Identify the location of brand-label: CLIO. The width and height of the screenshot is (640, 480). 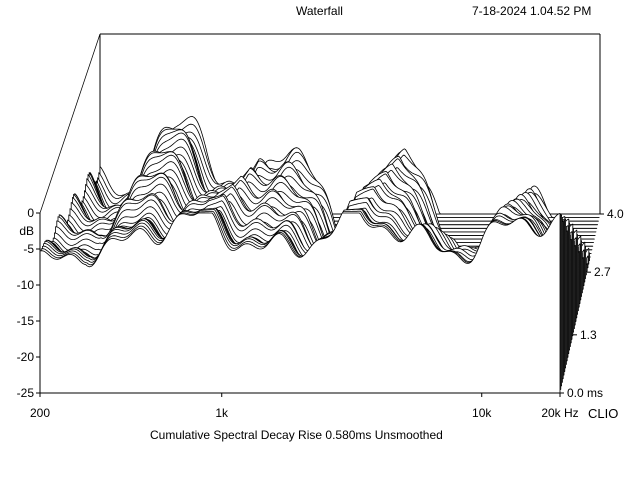
(603, 413).